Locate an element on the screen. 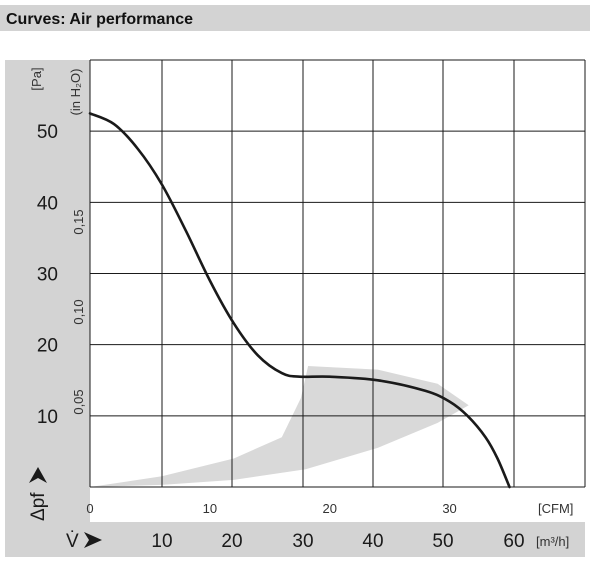  x-tick-label: 10 is located at coordinates (210, 508).